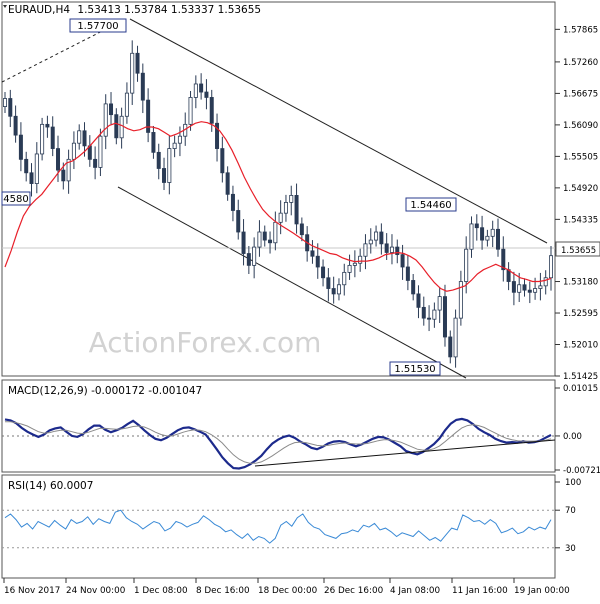 The image size is (600, 604). I want to click on x-tick-label: 1 Dec 08:00, so click(161, 591).